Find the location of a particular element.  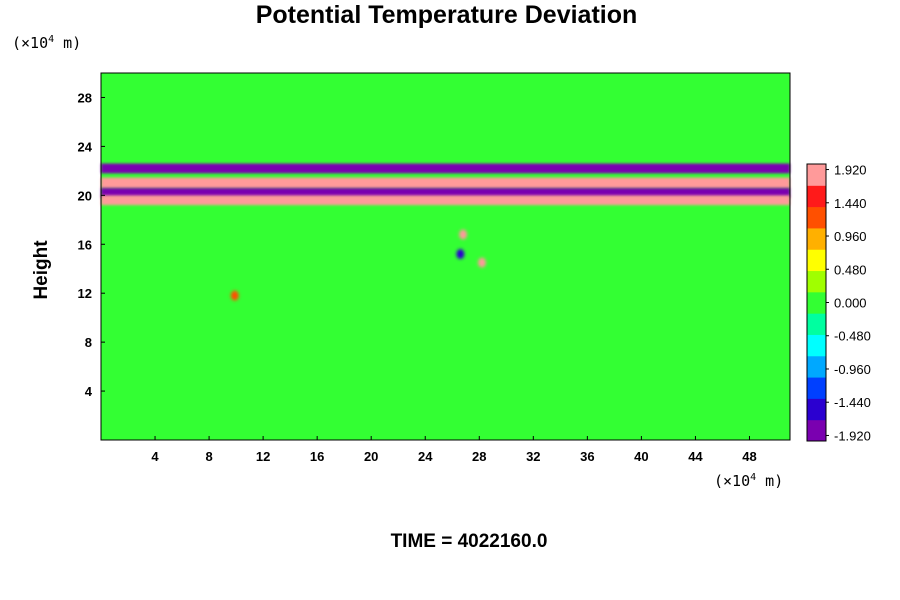

layer-y22 is located at coordinates (445, 168).